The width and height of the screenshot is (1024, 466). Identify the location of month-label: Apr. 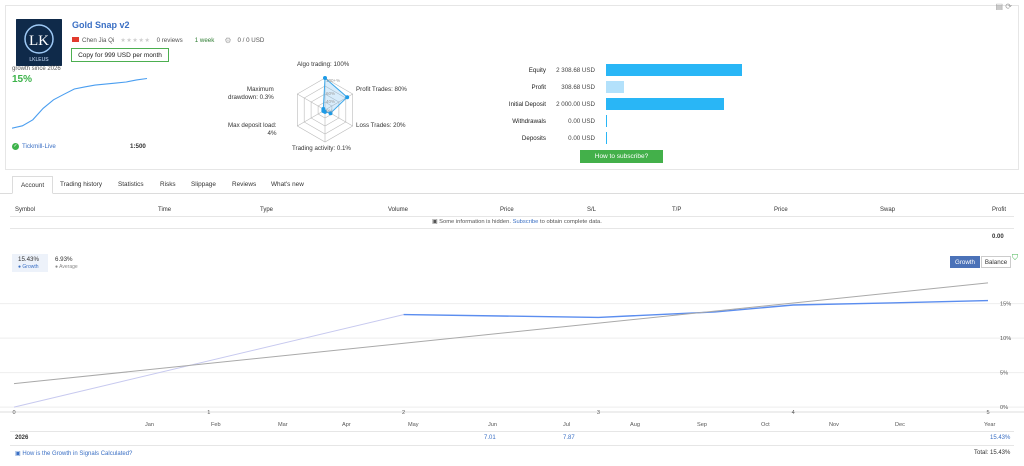
(346, 425).